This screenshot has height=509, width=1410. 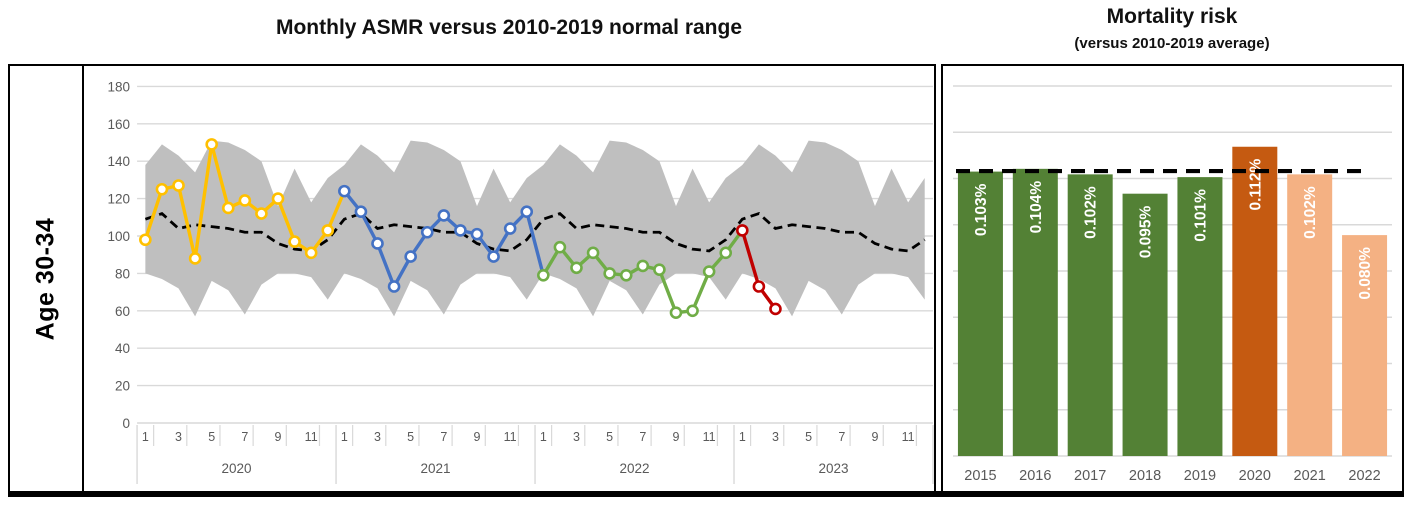 What do you see at coordinates (122, 311) in the screenshot?
I see `y-axis-tick-label: 60` at bounding box center [122, 311].